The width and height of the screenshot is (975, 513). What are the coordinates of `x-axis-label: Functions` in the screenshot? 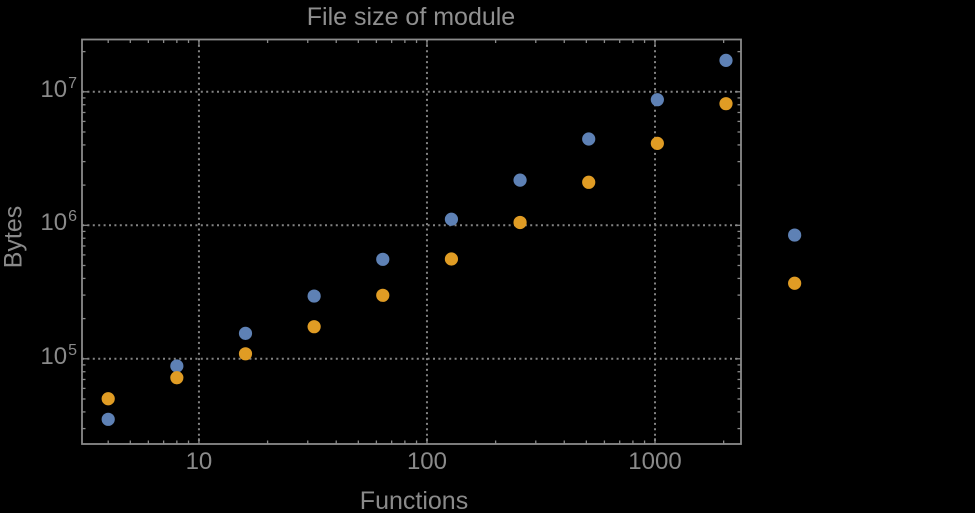 It's located at (414, 500).